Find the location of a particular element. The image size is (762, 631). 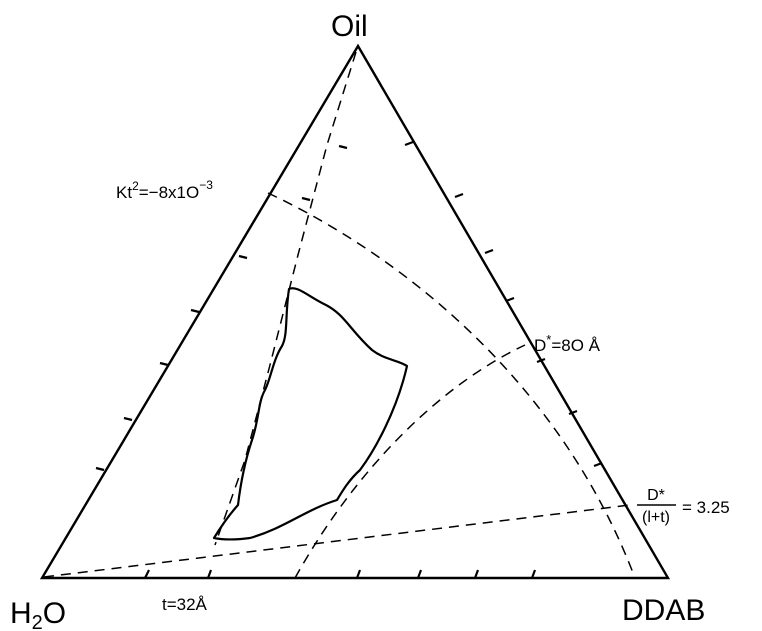

phase-region-boundary is located at coordinates (310, 414).